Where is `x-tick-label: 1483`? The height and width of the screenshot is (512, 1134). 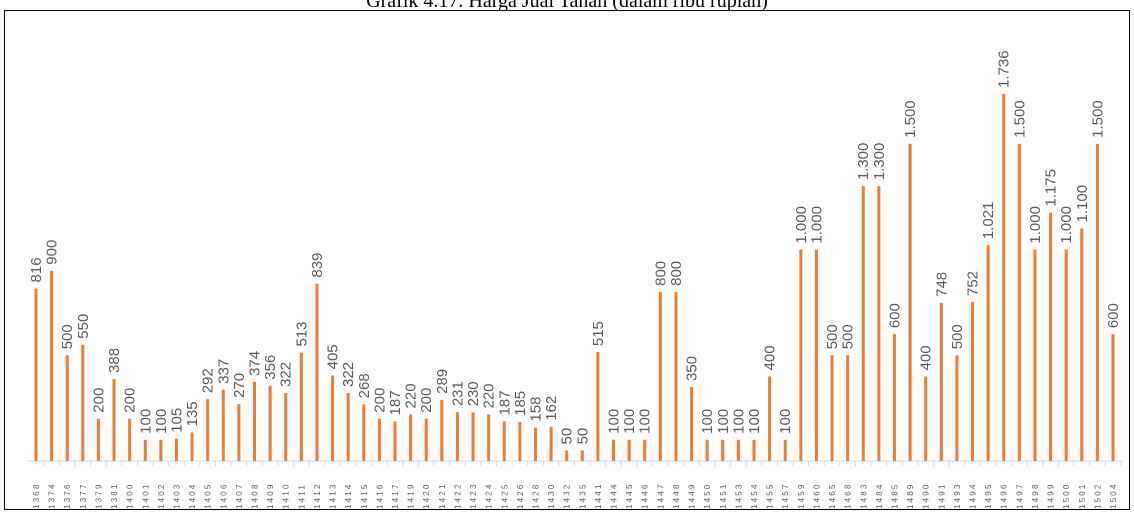
x-tick-label: 1483 is located at coordinates (863, 495).